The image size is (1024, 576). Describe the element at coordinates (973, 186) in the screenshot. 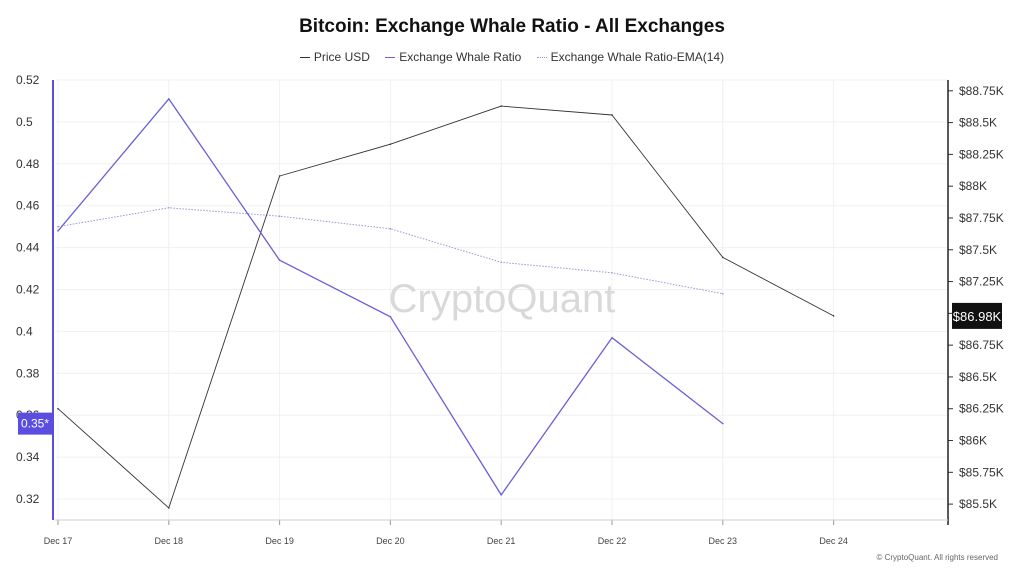

I see `y-right-tick-label: $88K` at that location.